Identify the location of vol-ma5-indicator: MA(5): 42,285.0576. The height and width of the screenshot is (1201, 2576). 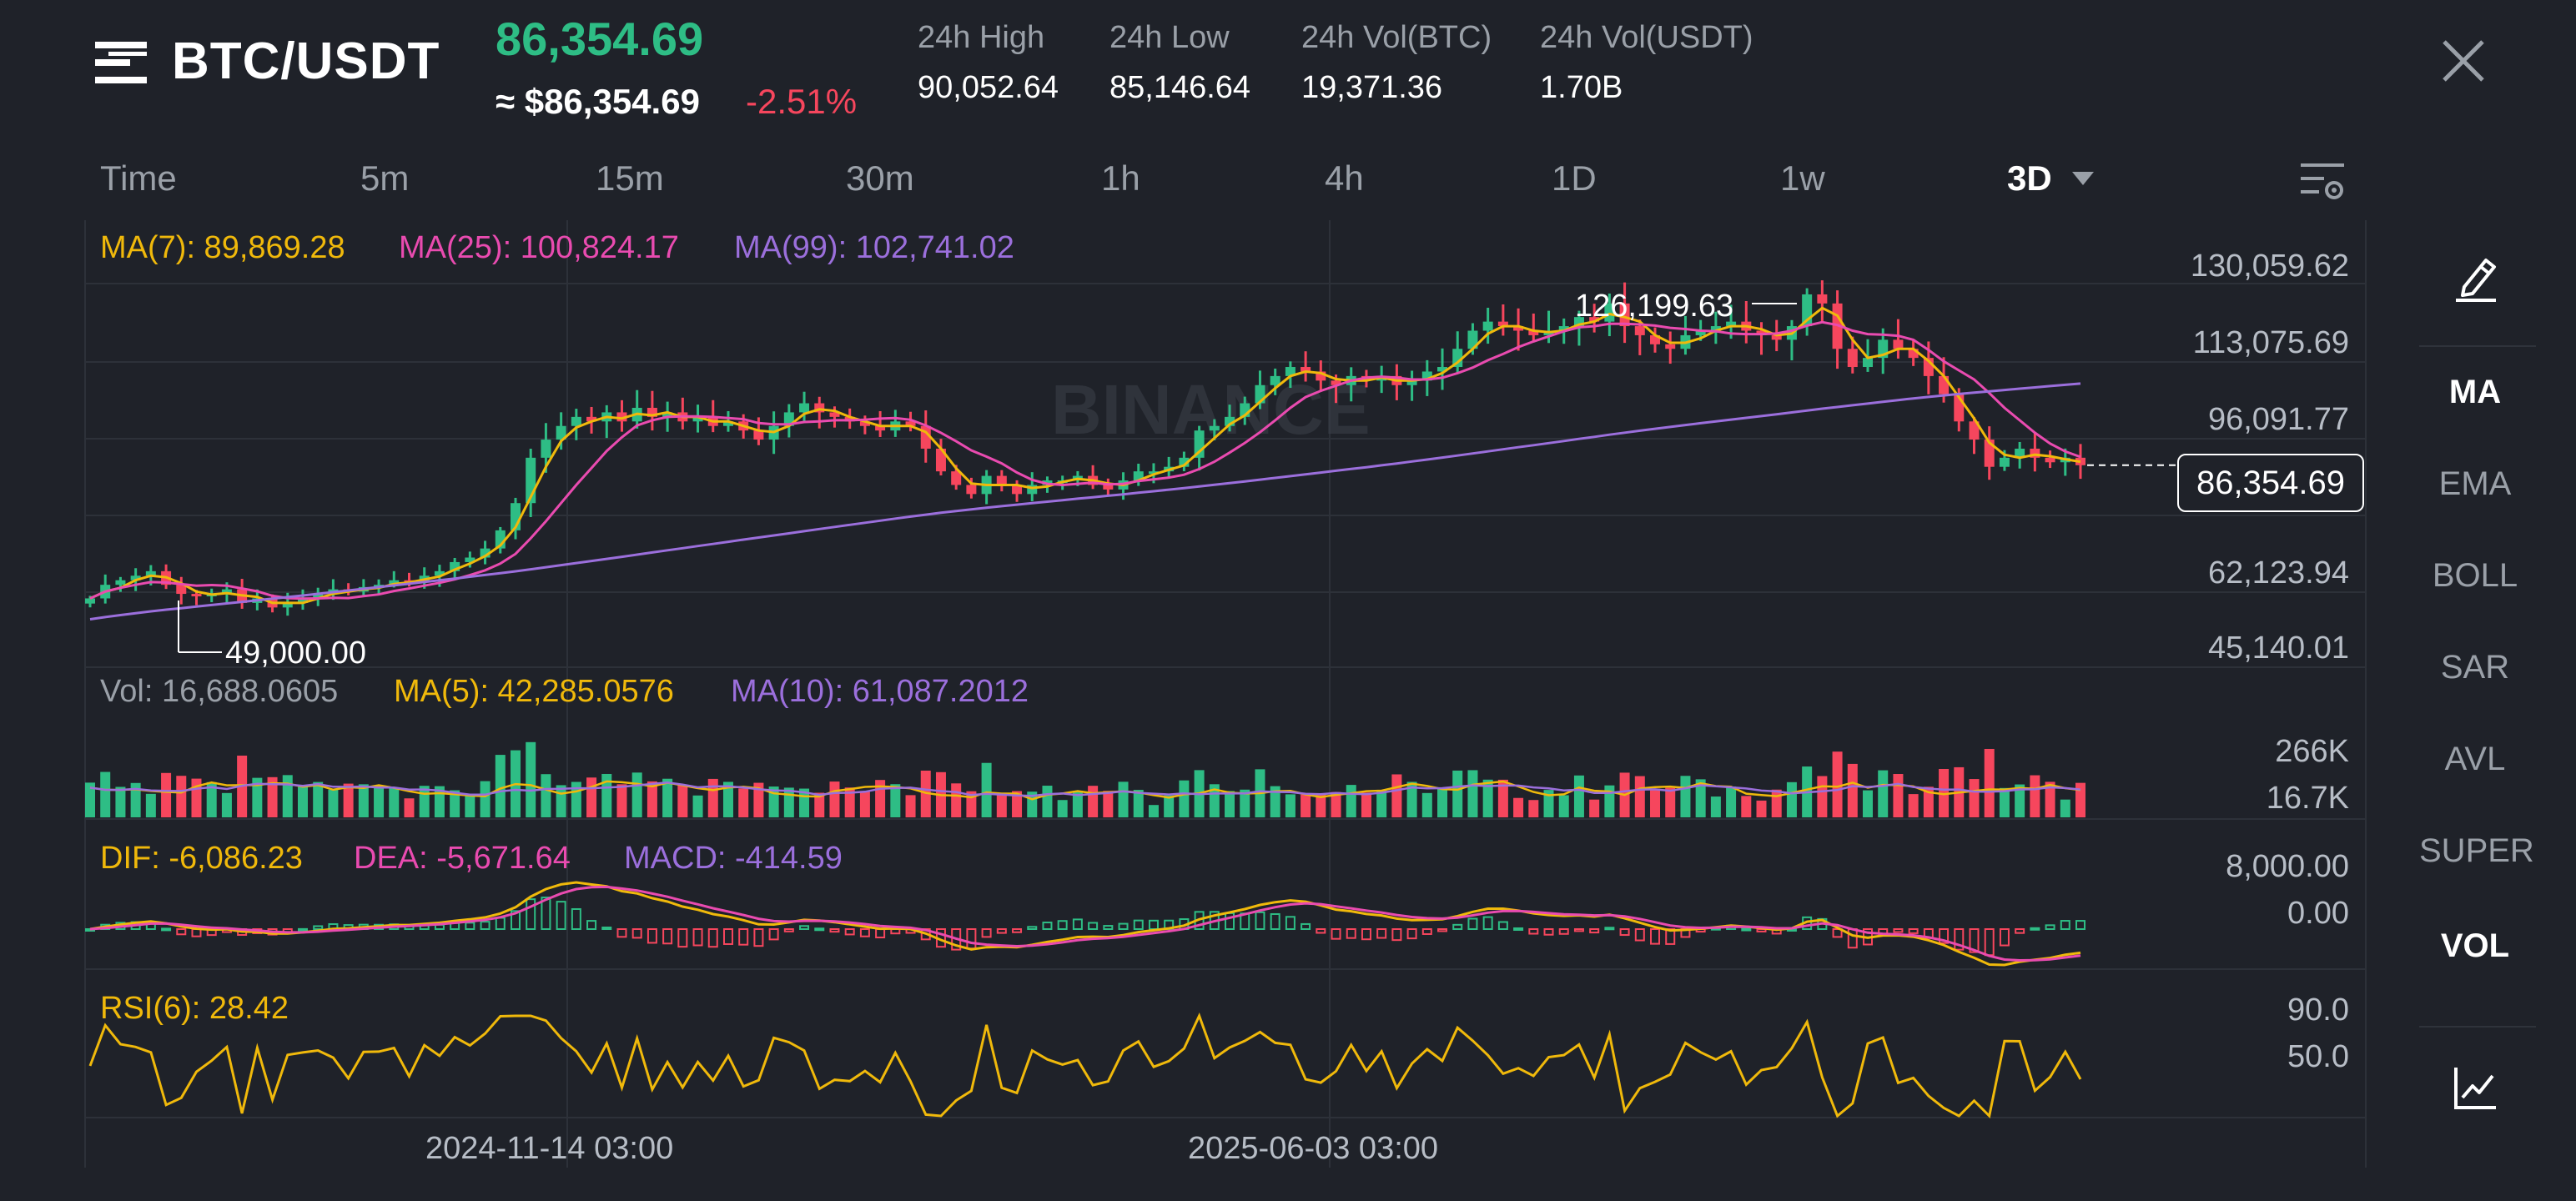
(534, 692).